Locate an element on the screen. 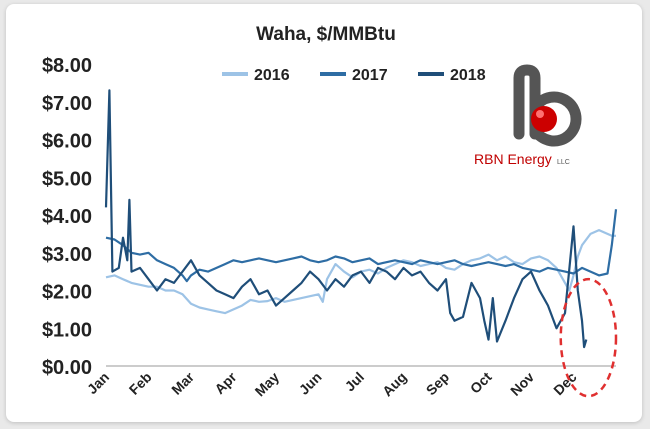 This screenshot has width=650, height=429. highlight-ellipse is located at coordinates (588, 337).